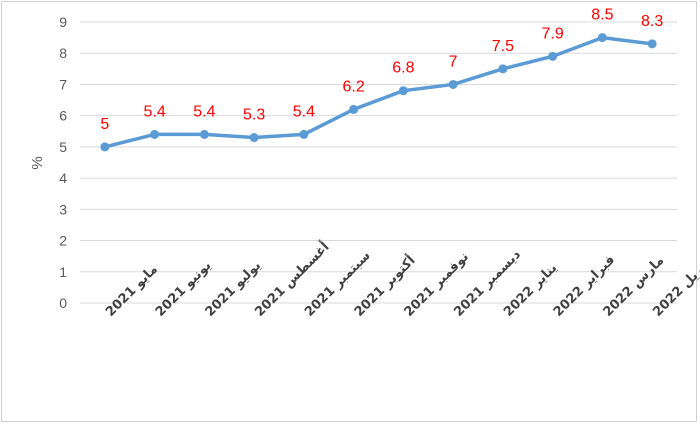 The image size is (700, 425). What do you see at coordinates (63, 303) in the screenshot?
I see `y-tick-label: 0` at bounding box center [63, 303].